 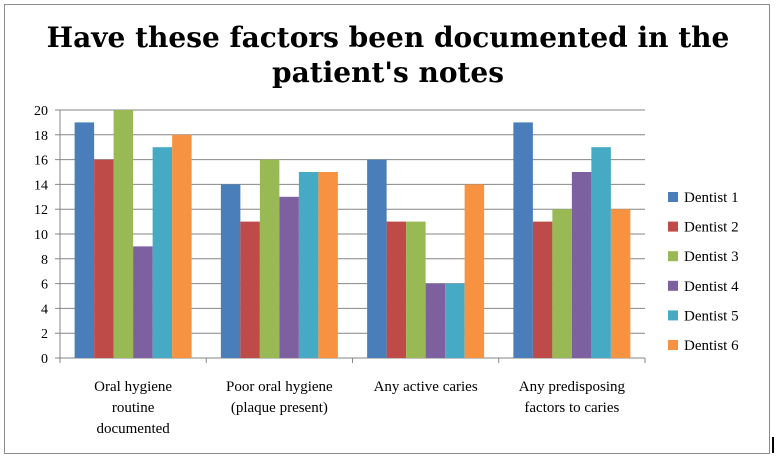 What do you see at coordinates (711, 198) in the screenshot?
I see `legend-label: Dentist 1` at bounding box center [711, 198].